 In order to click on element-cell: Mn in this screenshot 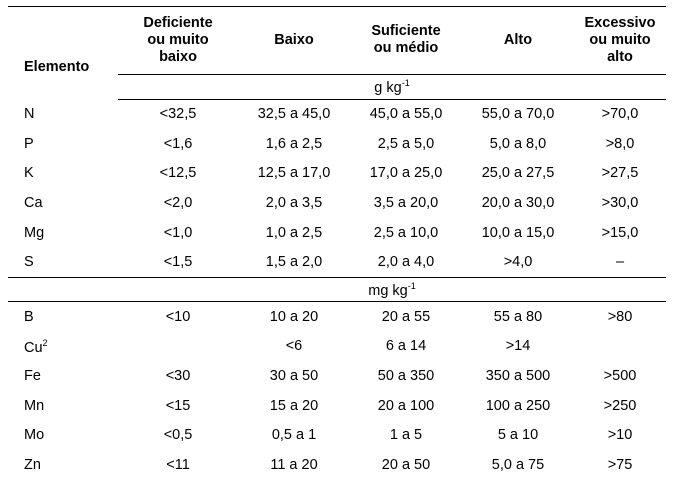, I will do `click(34, 405)`.